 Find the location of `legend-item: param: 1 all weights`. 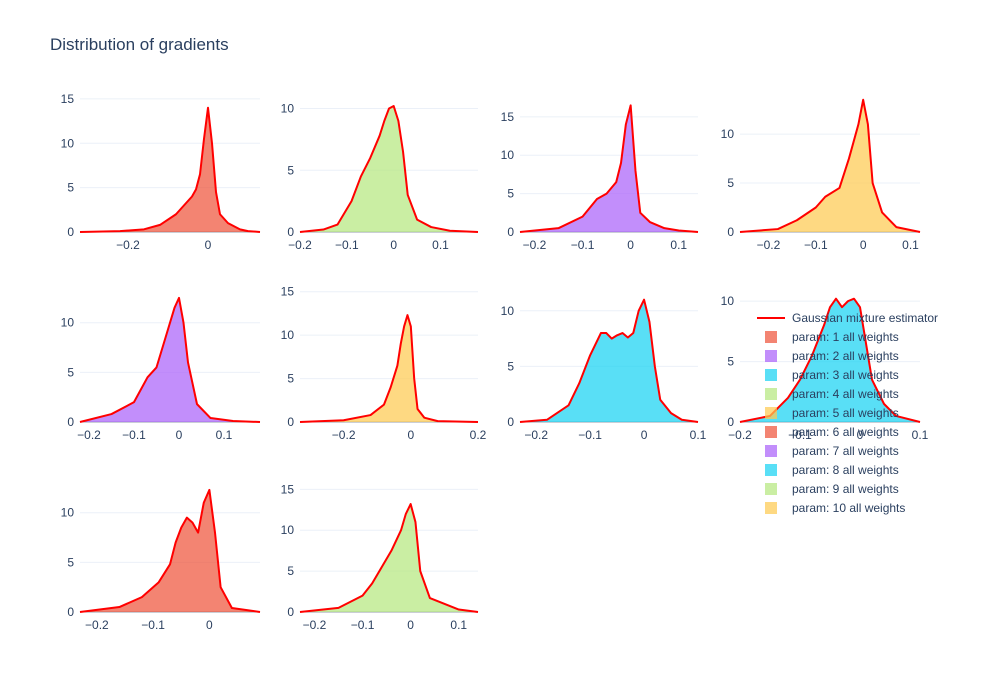

legend-item: param: 1 all weights is located at coordinates (832, 337).